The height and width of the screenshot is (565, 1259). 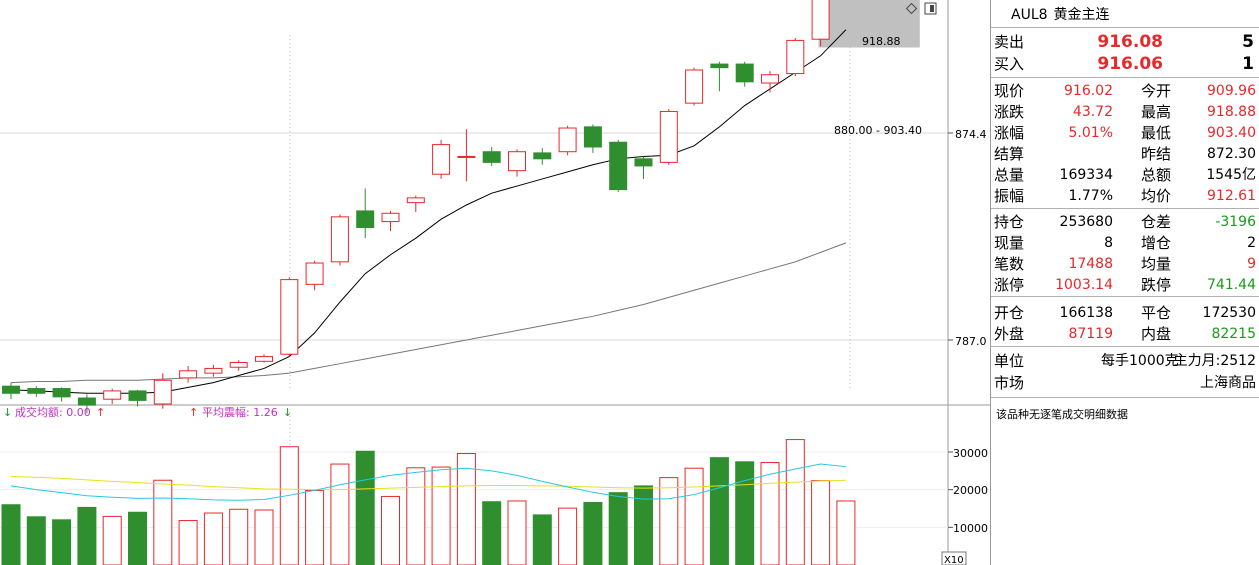 I want to click on quote-row: 涨停 1003.14 跌停 741.44, so click(x=1125, y=285).